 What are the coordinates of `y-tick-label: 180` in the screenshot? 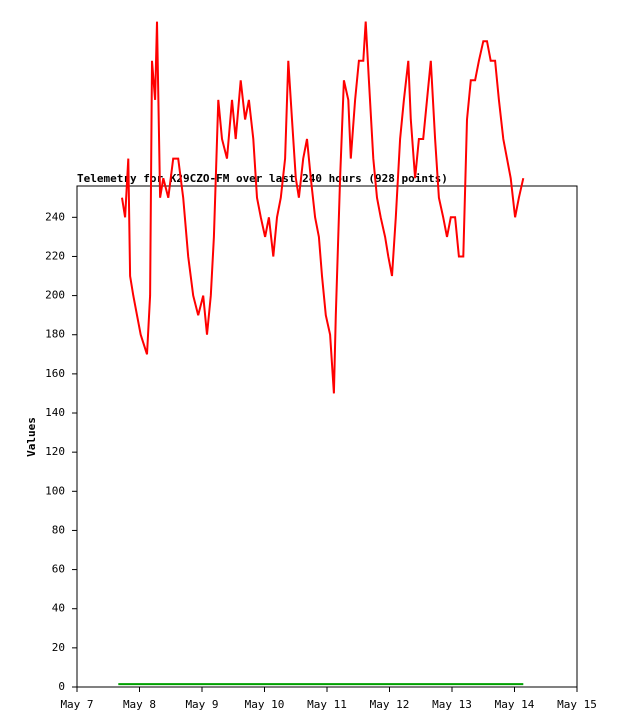 It's located at (55, 334).